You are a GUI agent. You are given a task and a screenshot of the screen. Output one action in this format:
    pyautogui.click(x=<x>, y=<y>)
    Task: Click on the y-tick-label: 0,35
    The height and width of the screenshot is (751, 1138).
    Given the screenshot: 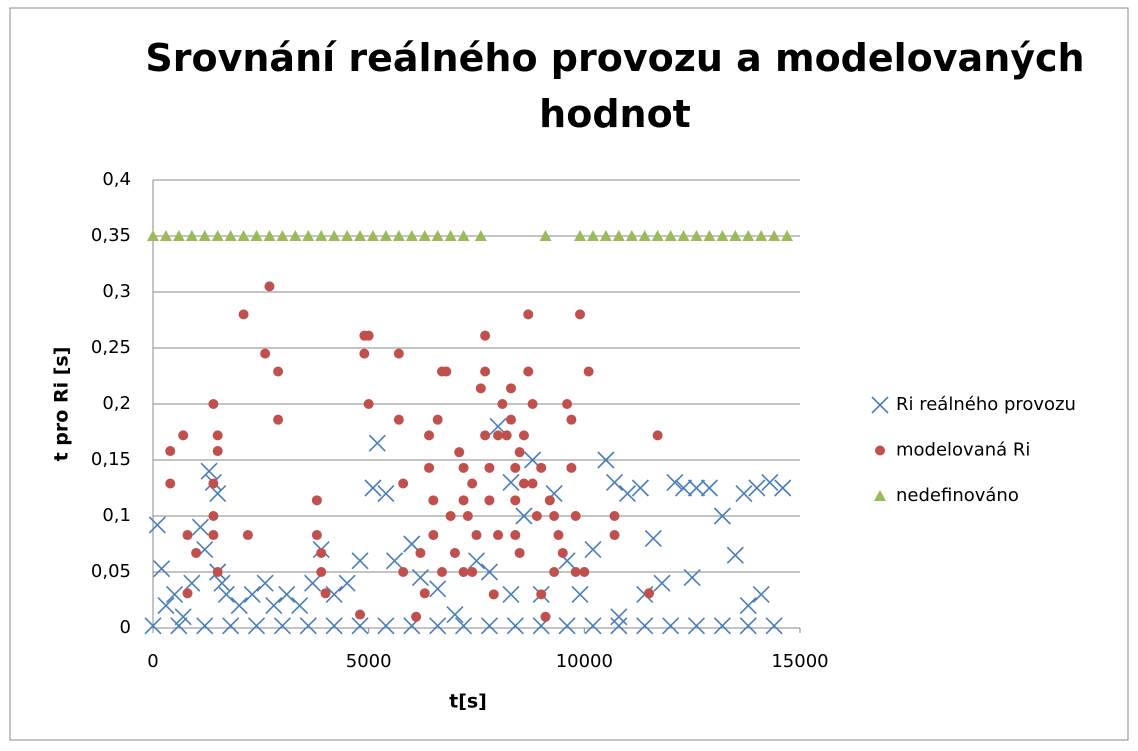 What is the action you would take?
    pyautogui.click(x=111, y=235)
    